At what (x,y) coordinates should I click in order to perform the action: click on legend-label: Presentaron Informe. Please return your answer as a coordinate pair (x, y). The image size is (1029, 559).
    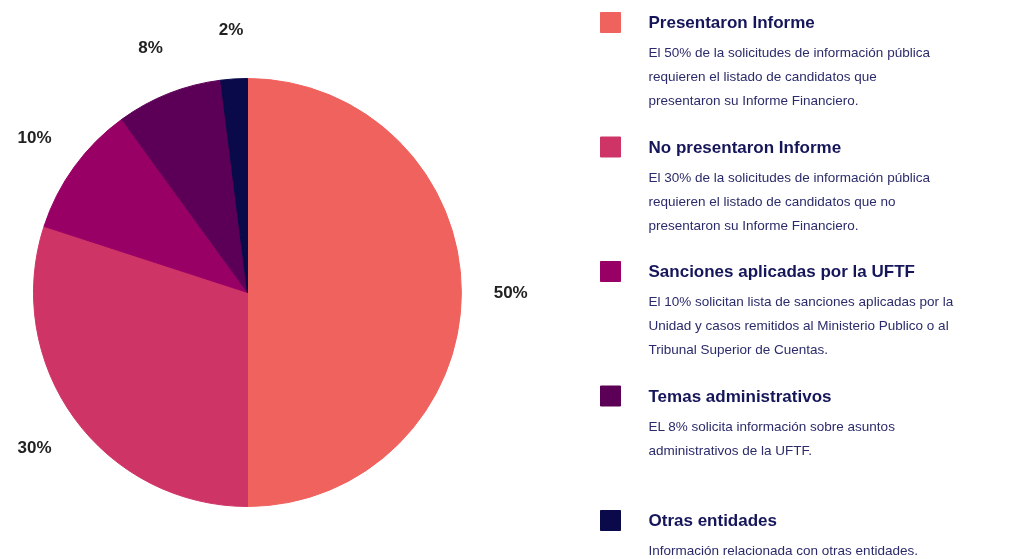
    Looking at the image, I should click on (731, 22).